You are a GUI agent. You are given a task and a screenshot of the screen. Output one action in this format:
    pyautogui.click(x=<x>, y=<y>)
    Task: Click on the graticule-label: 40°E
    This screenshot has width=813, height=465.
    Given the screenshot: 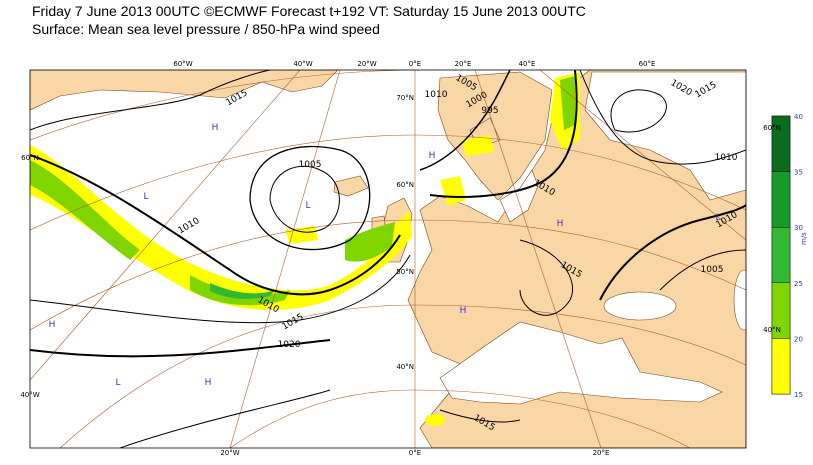 What is the action you would take?
    pyautogui.click(x=527, y=64)
    